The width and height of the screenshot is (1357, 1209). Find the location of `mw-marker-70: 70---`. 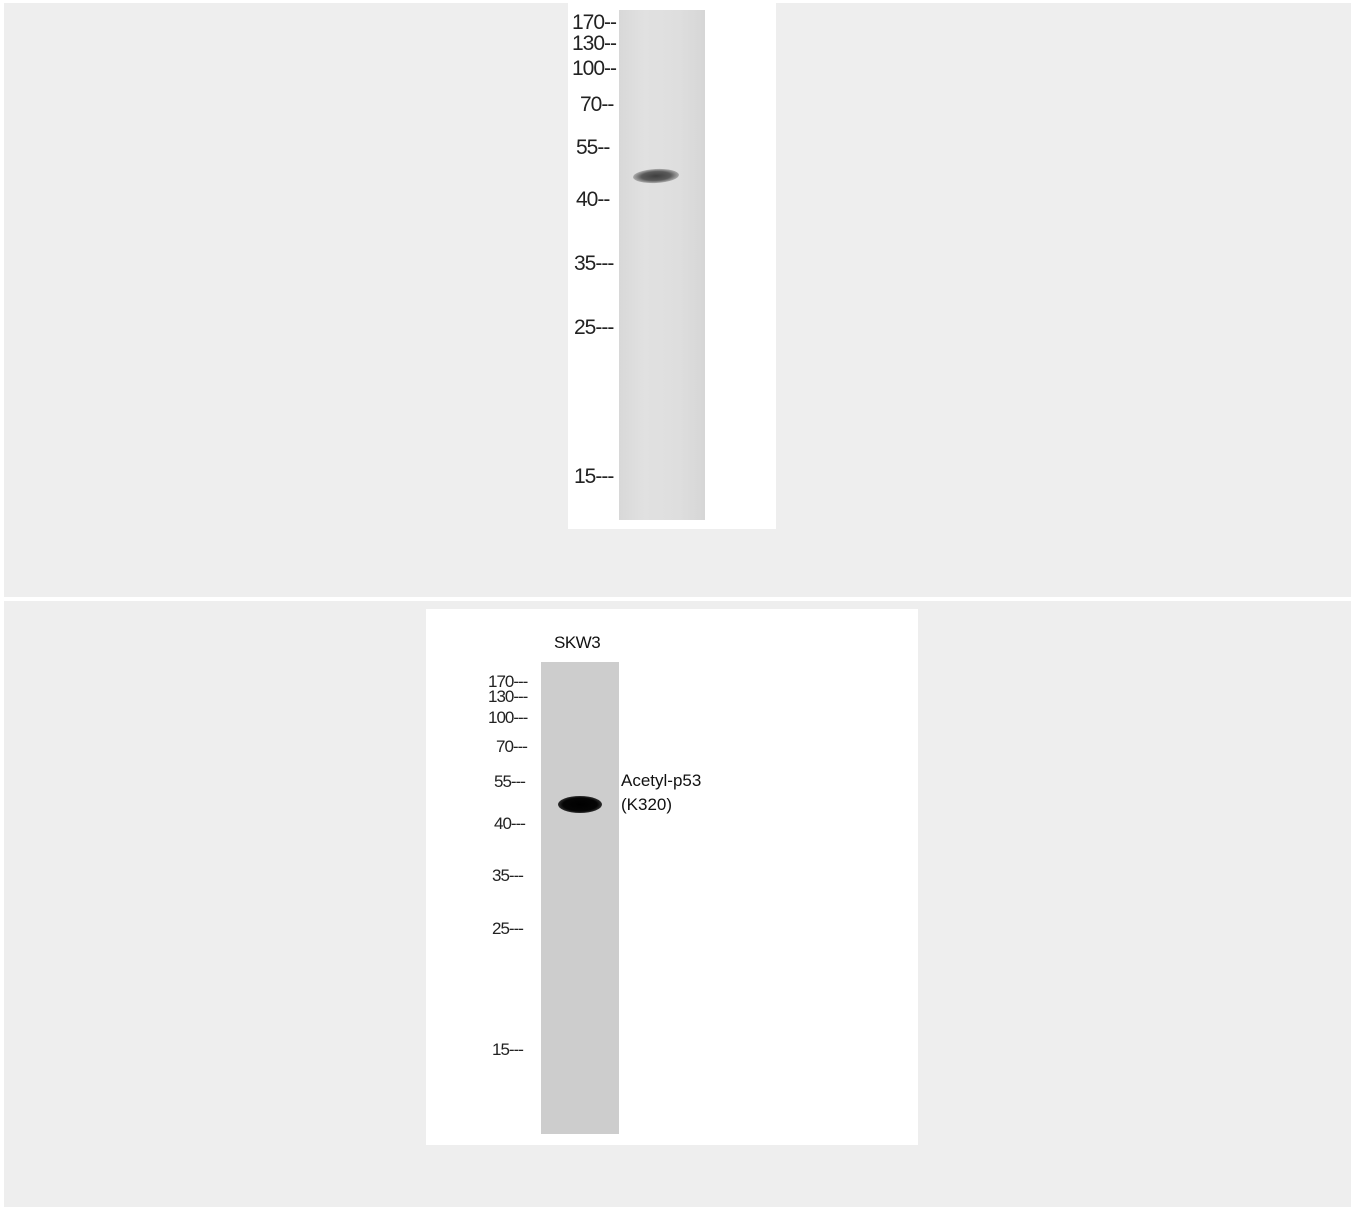

mw-marker-70: 70--- is located at coordinates (512, 746).